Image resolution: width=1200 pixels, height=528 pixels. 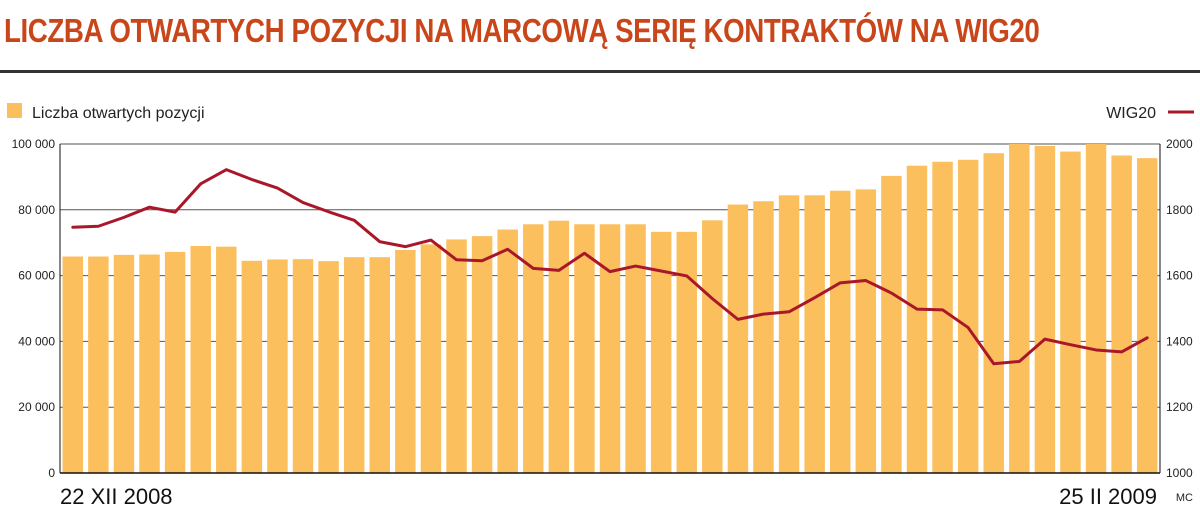 I want to click on right-tick-label: 2000, so click(x=1179, y=144).